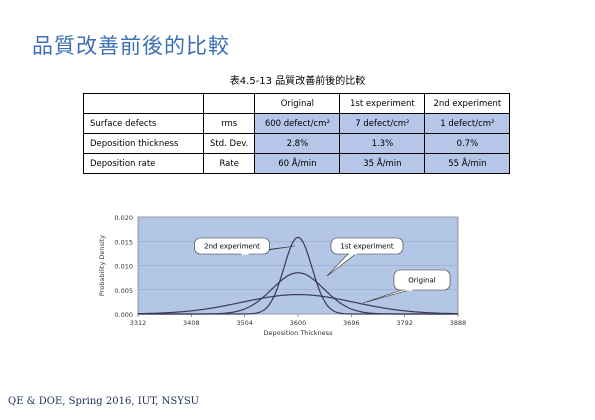  I want to click on cell-original: 600 defect/cm², so click(297, 123).